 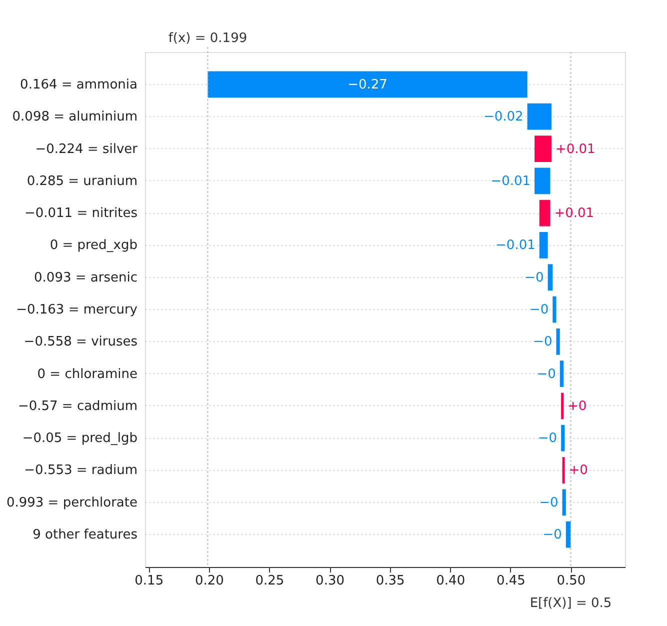 What do you see at coordinates (75, 117) in the screenshot?
I see `y-tick-label: 0.098 = aluminium` at bounding box center [75, 117].